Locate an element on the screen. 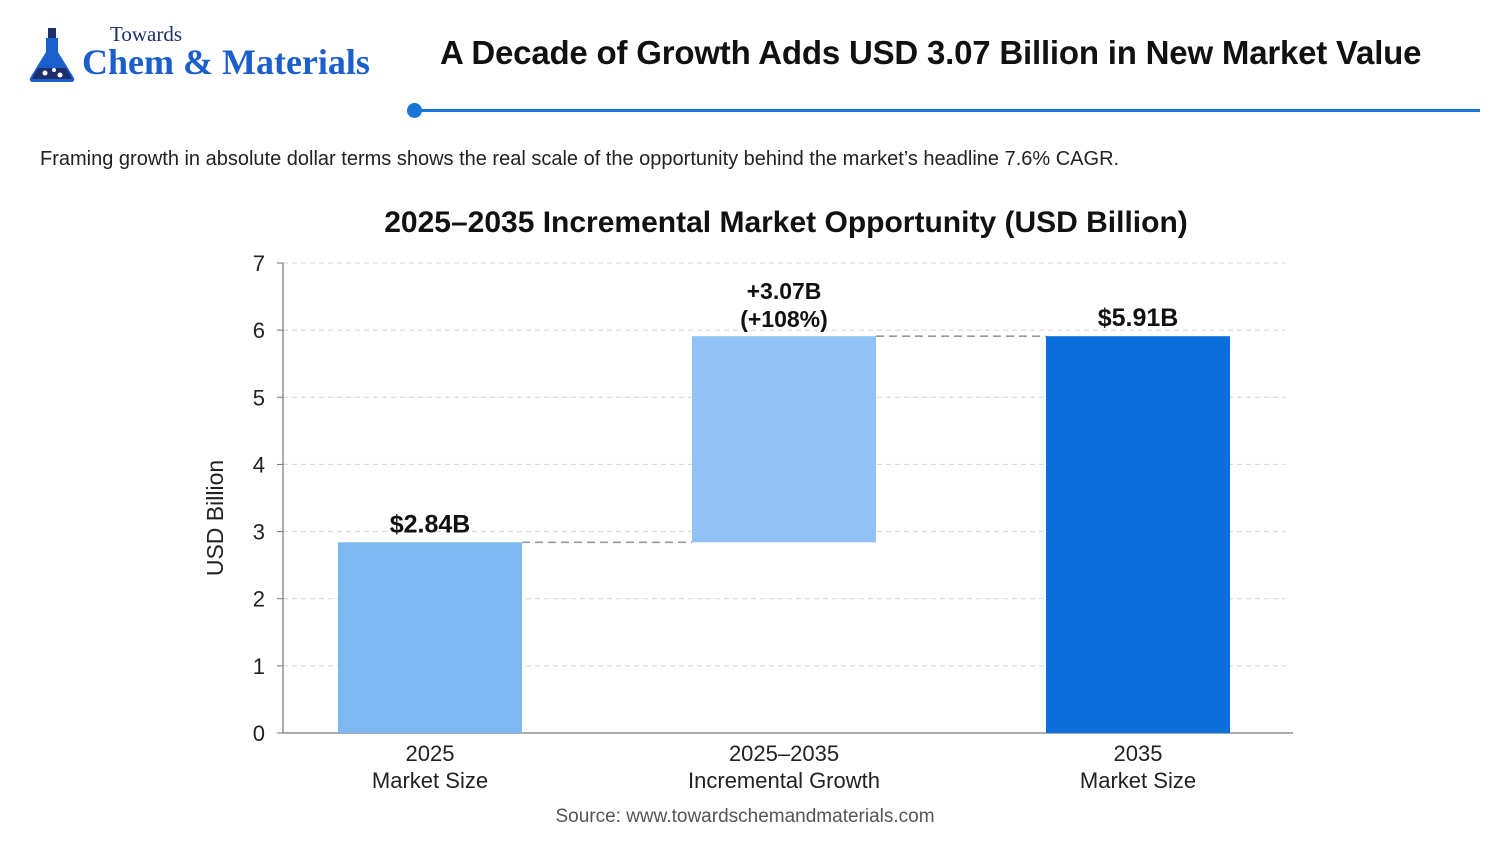  y-tick-label: 0 is located at coordinates (259, 733).